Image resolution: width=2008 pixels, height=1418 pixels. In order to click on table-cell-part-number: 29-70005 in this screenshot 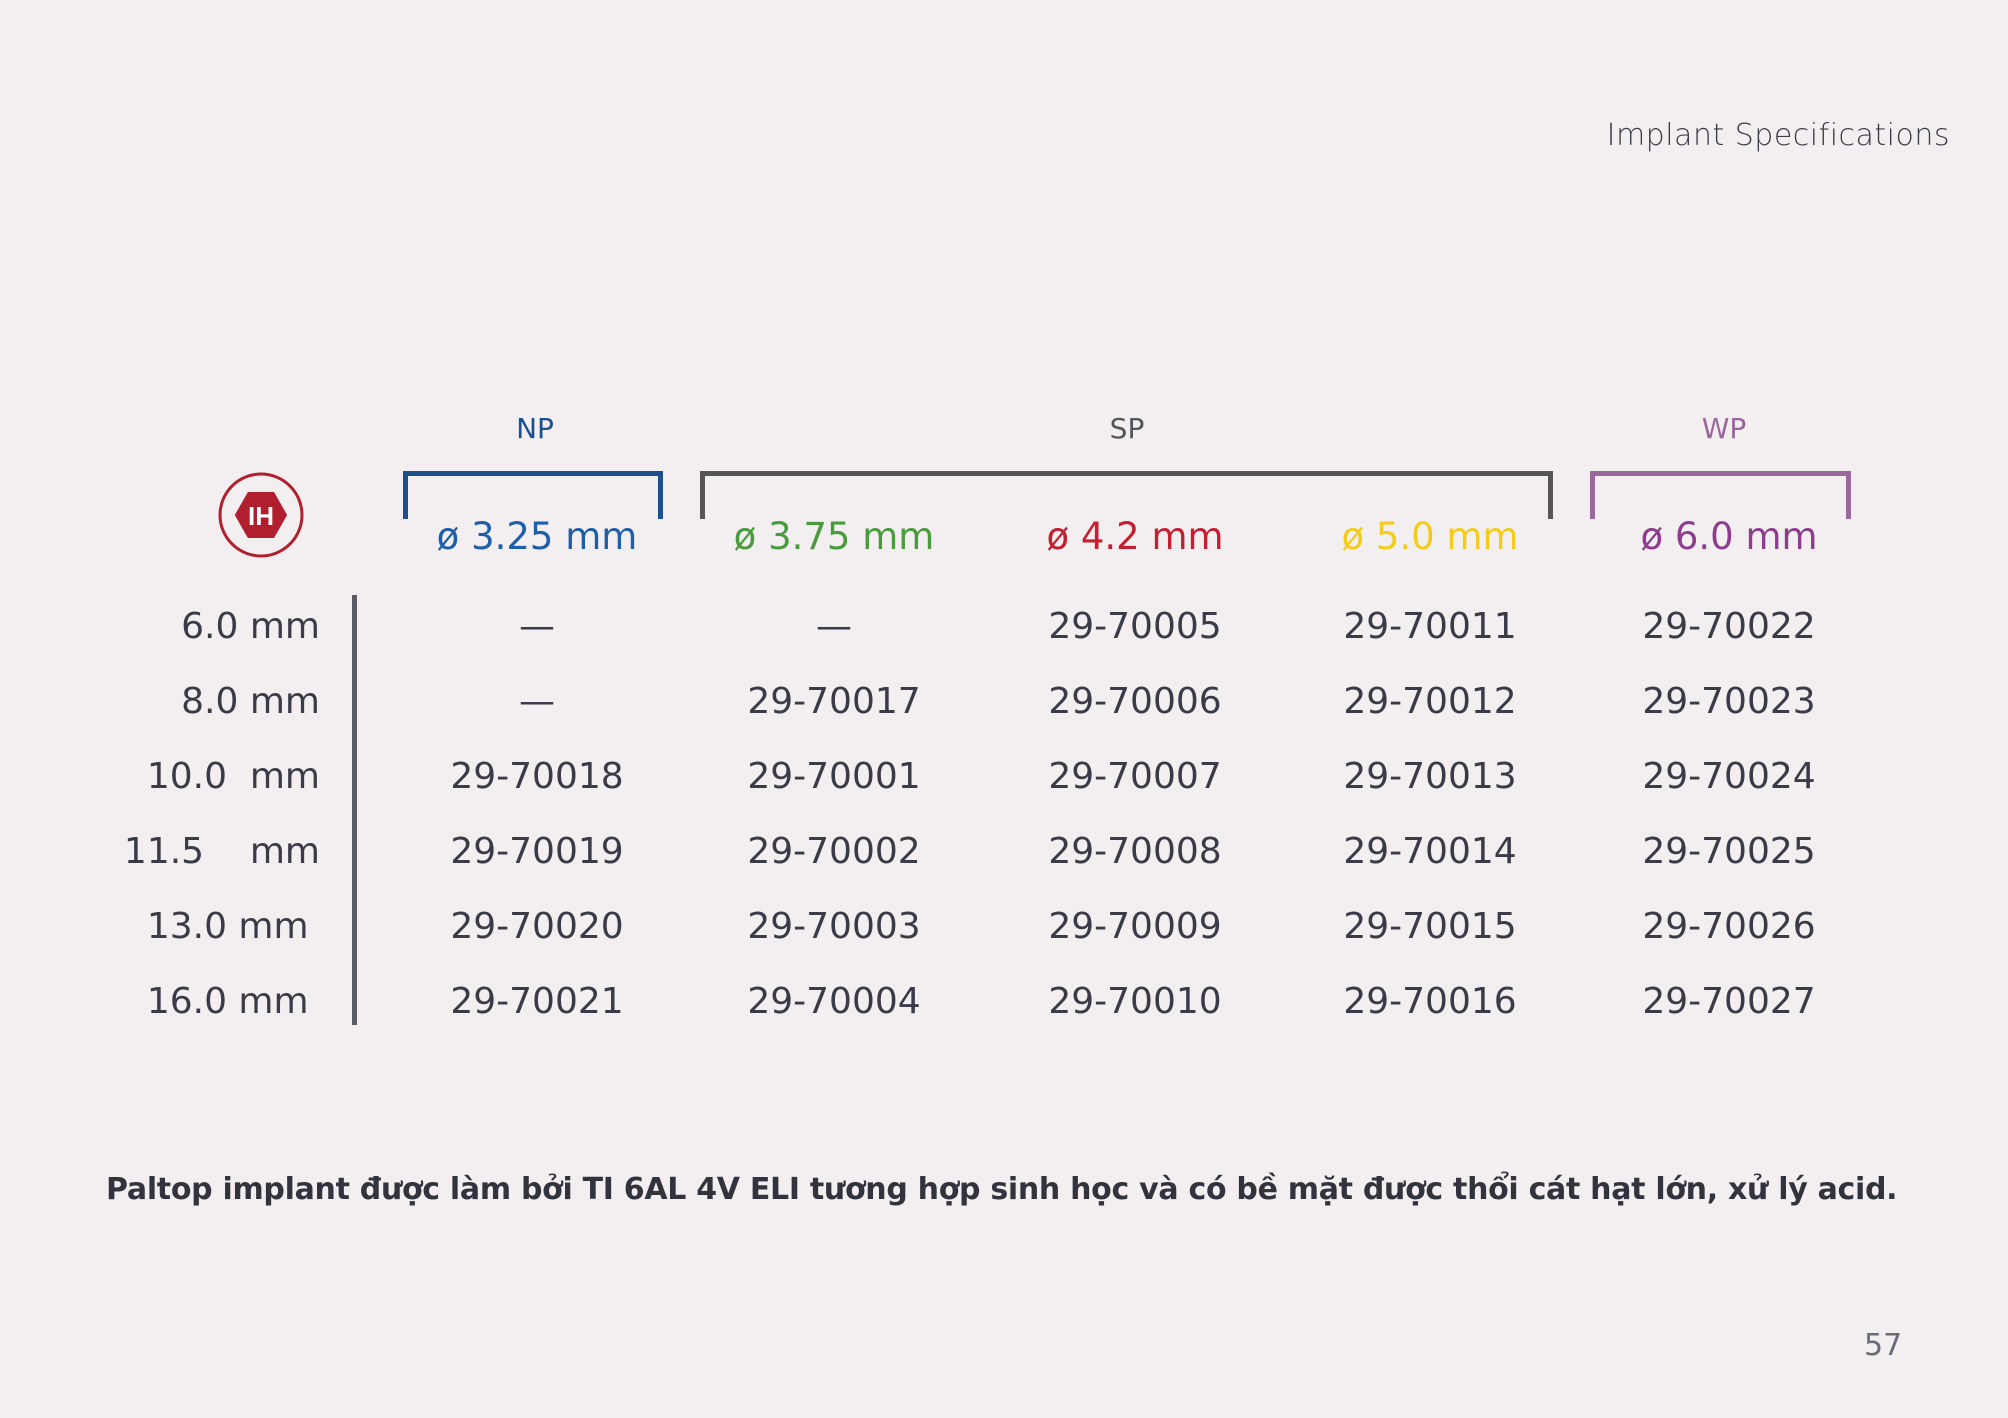, I will do `click(1135, 626)`.